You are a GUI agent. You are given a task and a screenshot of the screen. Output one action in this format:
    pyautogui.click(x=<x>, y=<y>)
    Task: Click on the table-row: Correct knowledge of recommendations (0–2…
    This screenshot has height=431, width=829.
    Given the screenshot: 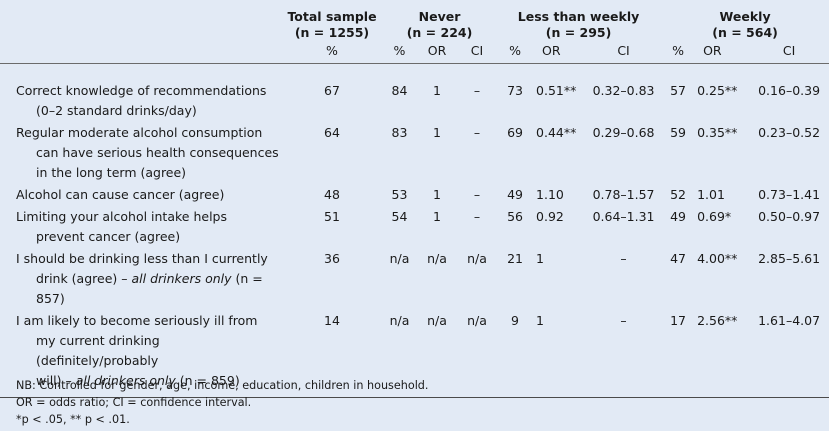 What is the action you would take?
    pyautogui.click(x=414, y=102)
    